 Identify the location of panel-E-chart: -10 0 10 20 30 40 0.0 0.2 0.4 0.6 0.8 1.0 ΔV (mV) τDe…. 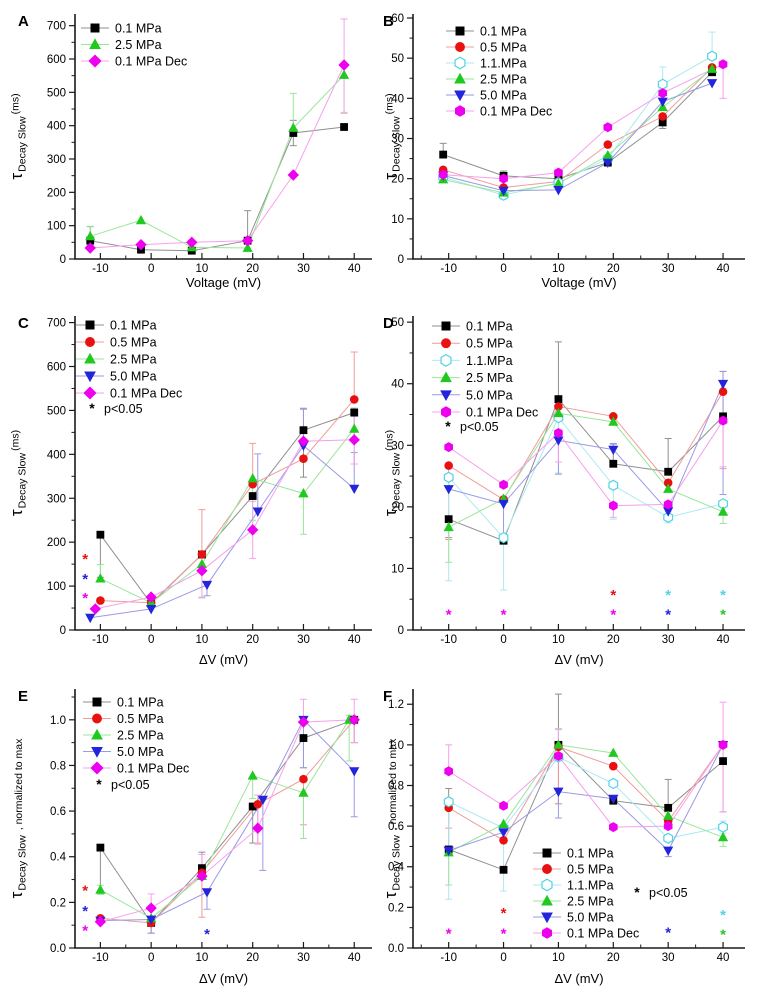
(189, 837).